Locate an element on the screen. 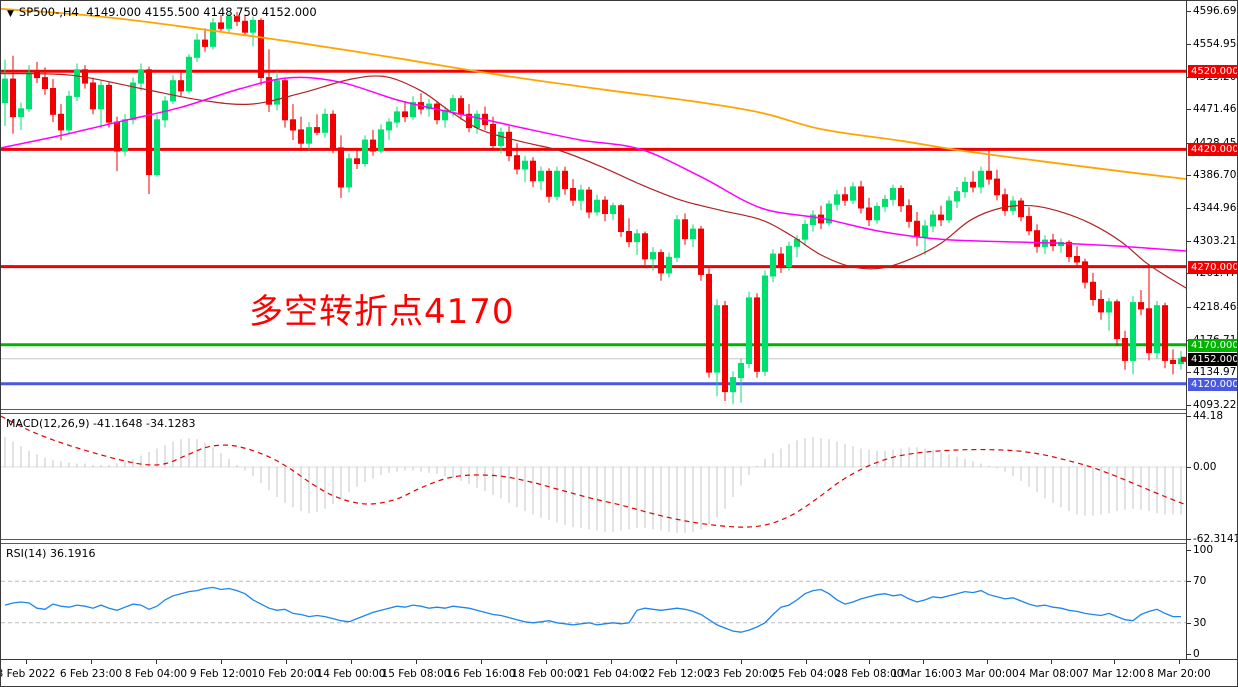  time-tick-label: 3 Mar 00:00 is located at coordinates (987, 674).